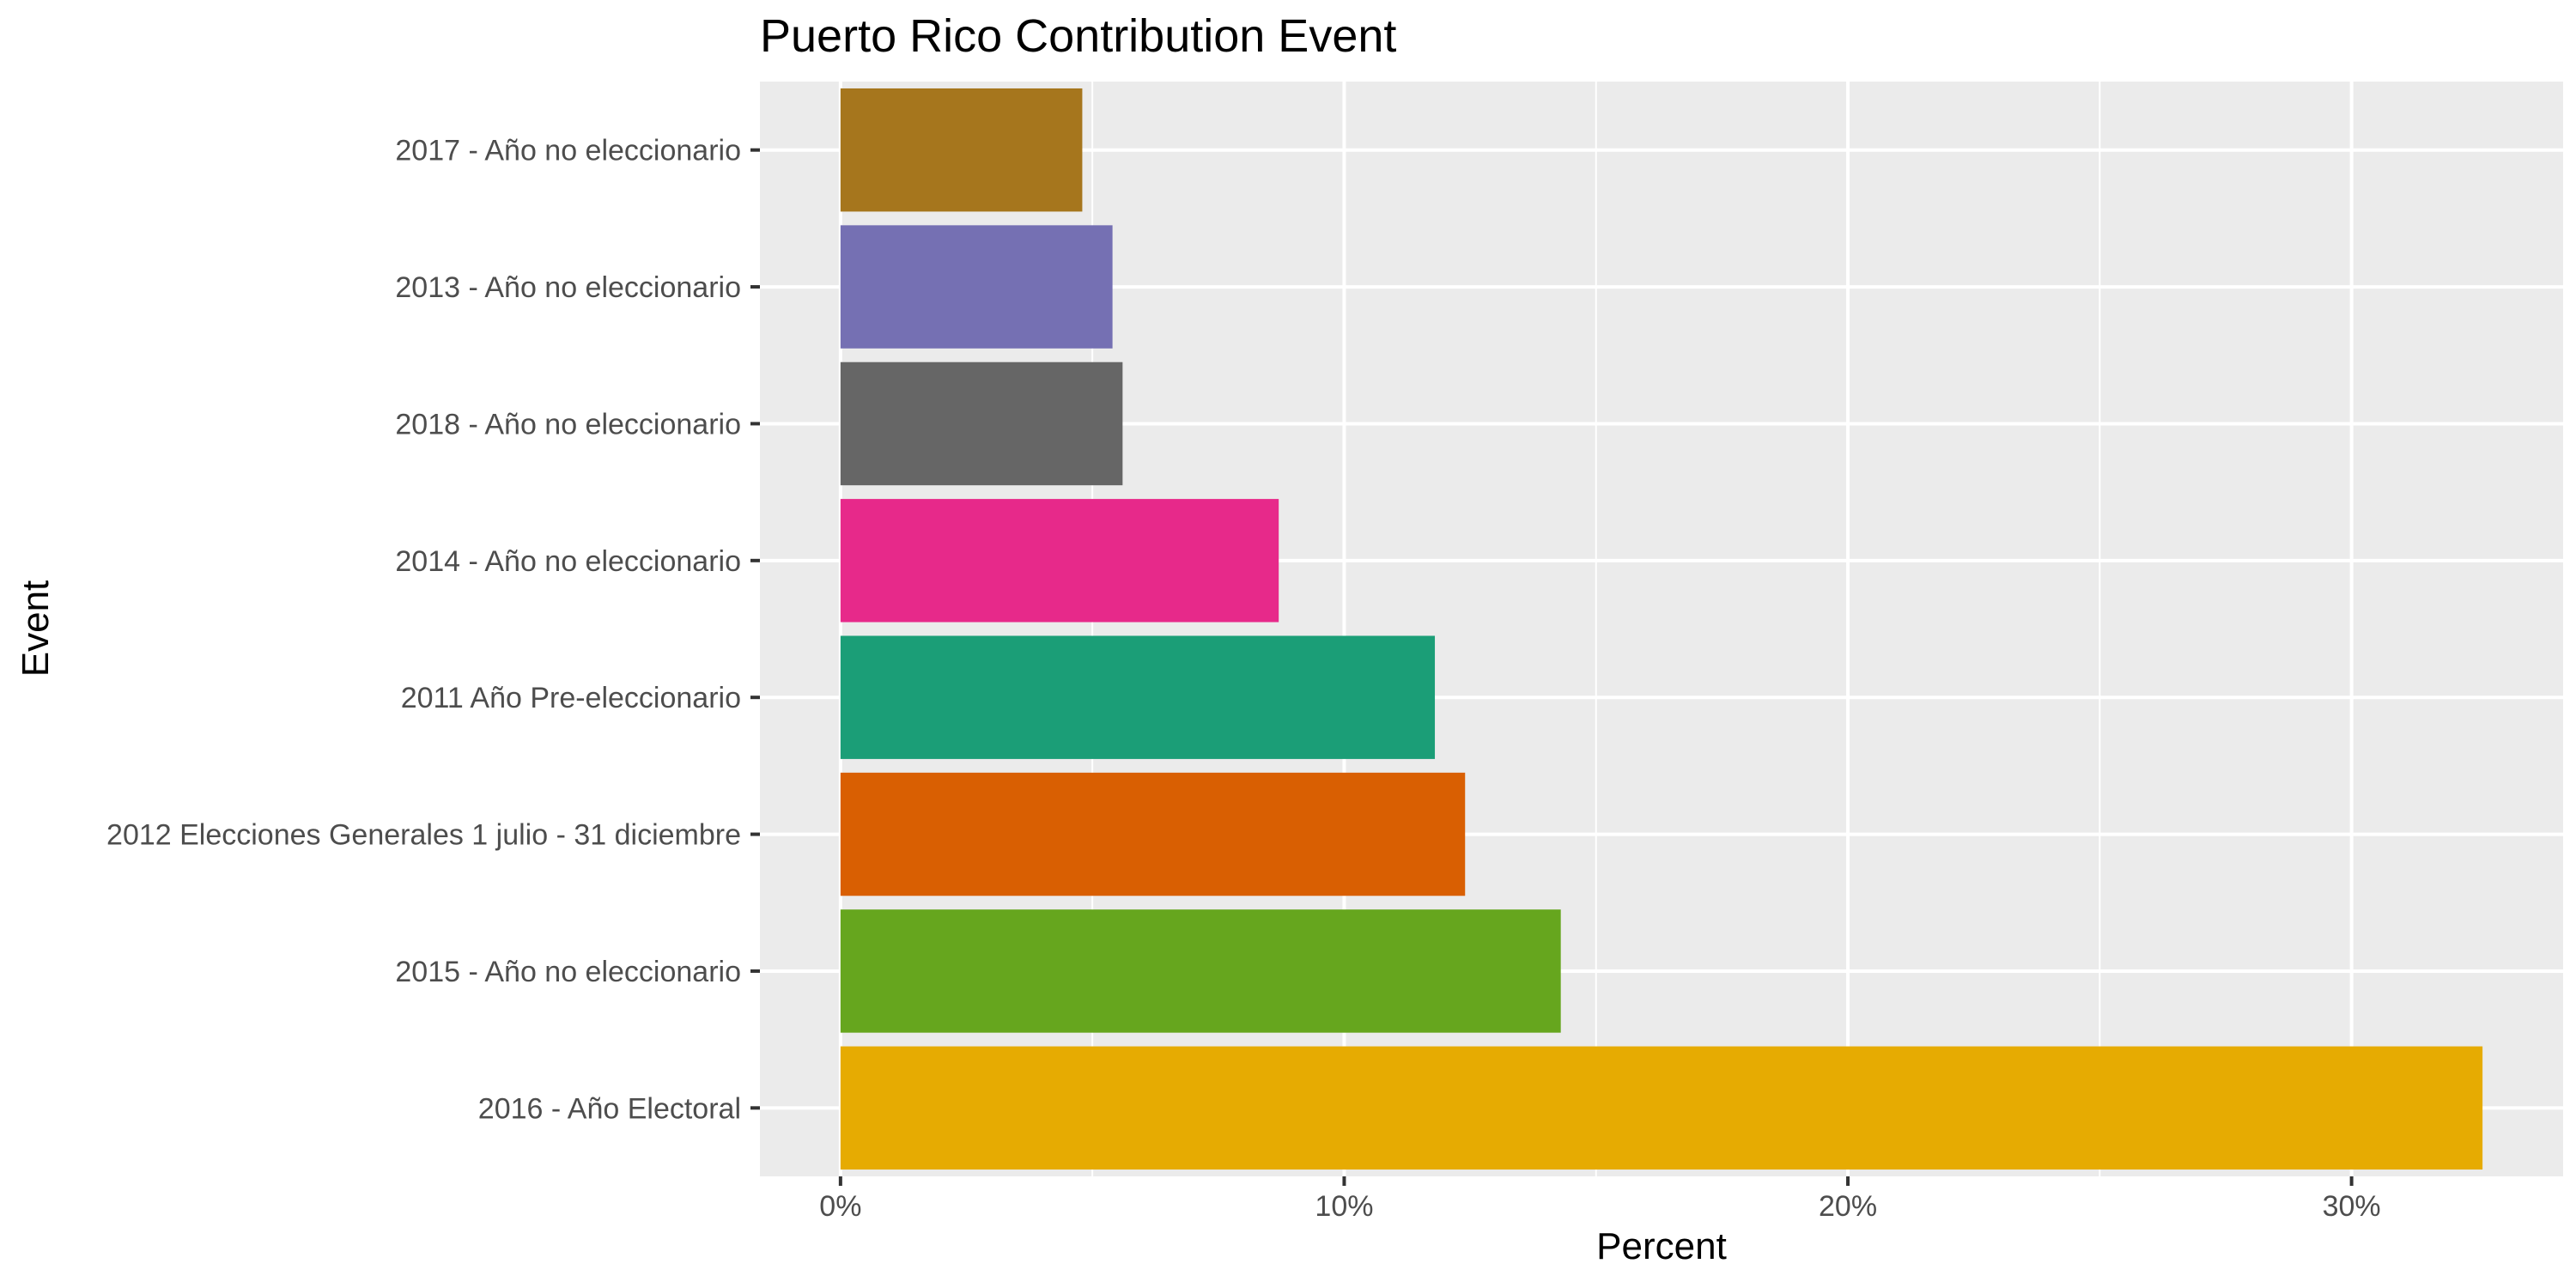  Describe the element at coordinates (840, 1206) in the screenshot. I see `x-tick-label: 0%` at that location.